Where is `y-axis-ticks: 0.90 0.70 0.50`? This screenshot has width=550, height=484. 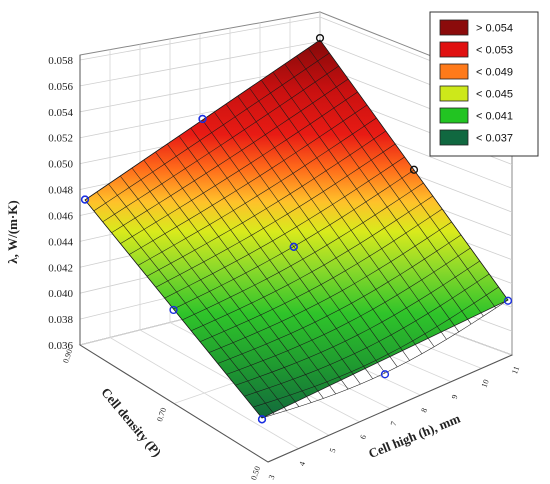
y-axis-ticks: 0.90 0.70 0.50 is located at coordinates (161, 414).